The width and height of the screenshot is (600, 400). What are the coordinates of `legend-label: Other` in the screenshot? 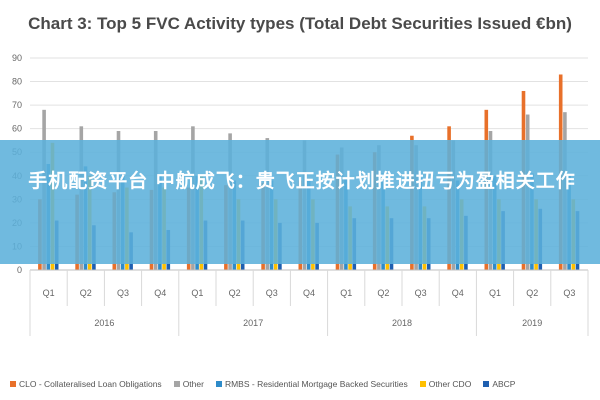 It's located at (193, 384).